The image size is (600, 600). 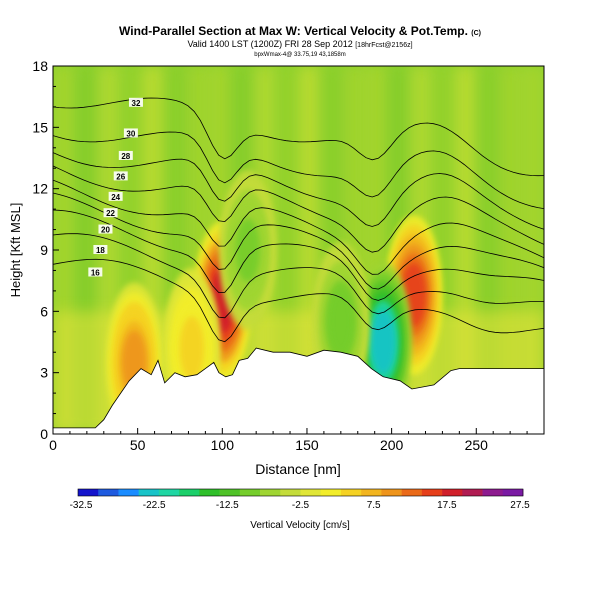 I want to click on svg-text: 32, so click(x=136, y=103).